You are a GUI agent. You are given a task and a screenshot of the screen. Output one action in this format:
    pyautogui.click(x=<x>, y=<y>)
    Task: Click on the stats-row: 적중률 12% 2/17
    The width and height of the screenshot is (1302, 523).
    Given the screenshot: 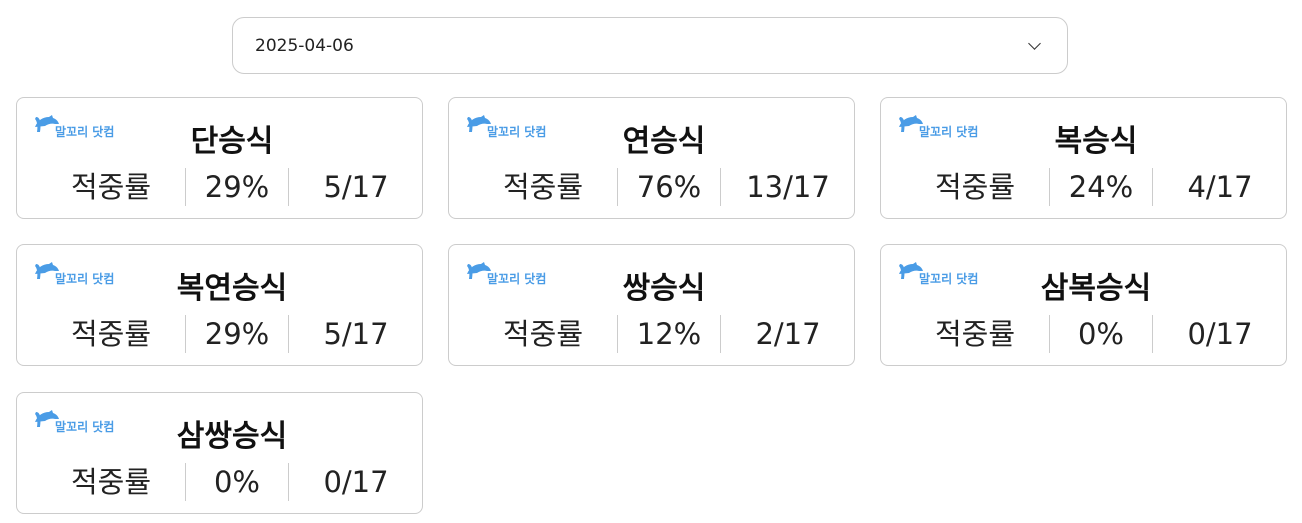 What is the action you would take?
    pyautogui.click(x=651, y=334)
    